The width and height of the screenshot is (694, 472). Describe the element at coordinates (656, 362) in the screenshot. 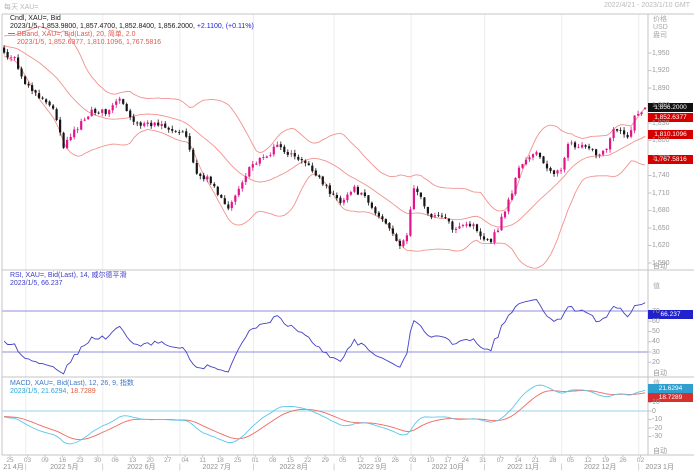

I see `rsi-axis-tick: 20` at that location.